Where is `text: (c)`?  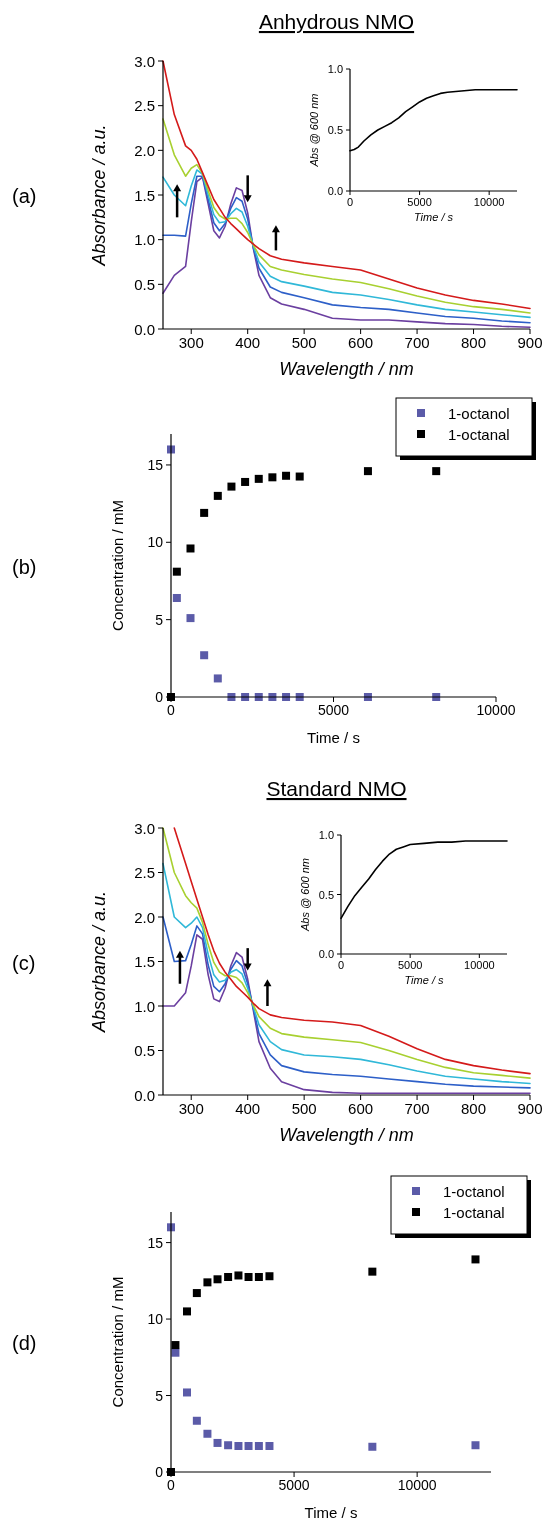 text: (c) is located at coordinates (24, 962).